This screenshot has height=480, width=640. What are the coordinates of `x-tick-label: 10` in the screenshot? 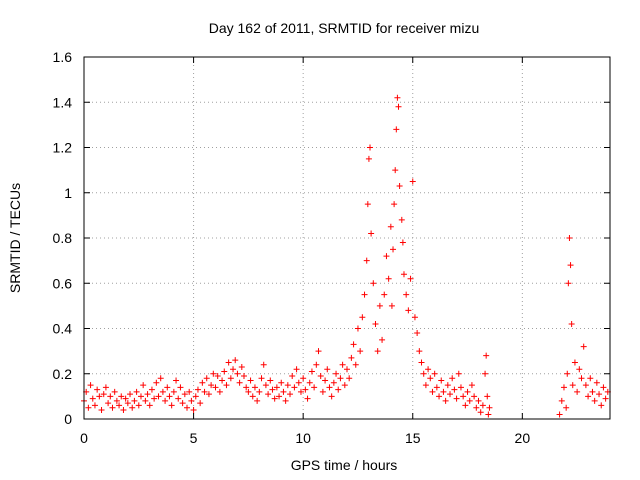 It's located at (303, 438).